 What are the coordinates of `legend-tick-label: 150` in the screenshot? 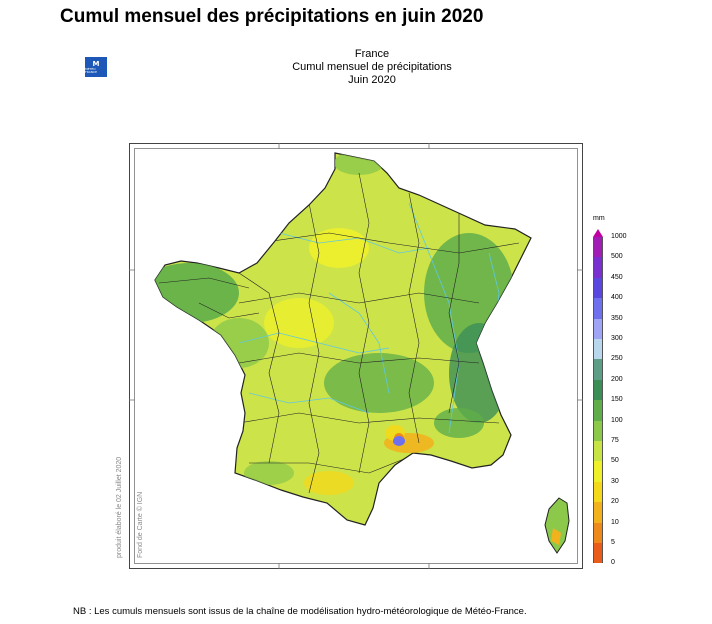 It's located at (617, 400).